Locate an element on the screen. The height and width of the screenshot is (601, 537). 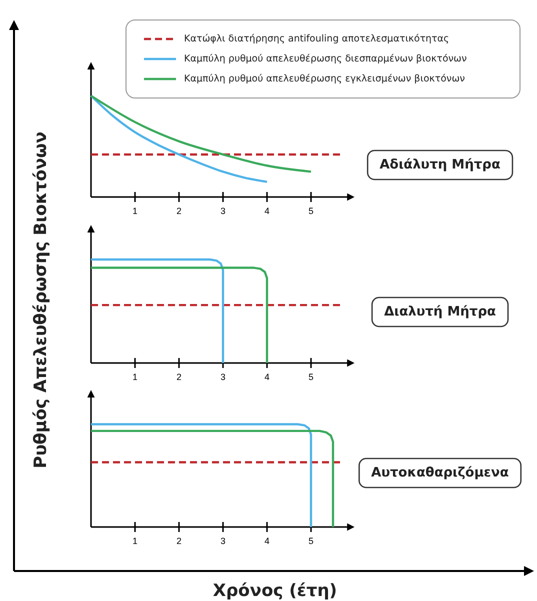
legend-label: Καμπύλη ρυθμού απελευθέρωσης διεσπαρμένων βιοκτόνων is located at coordinates (325, 59).